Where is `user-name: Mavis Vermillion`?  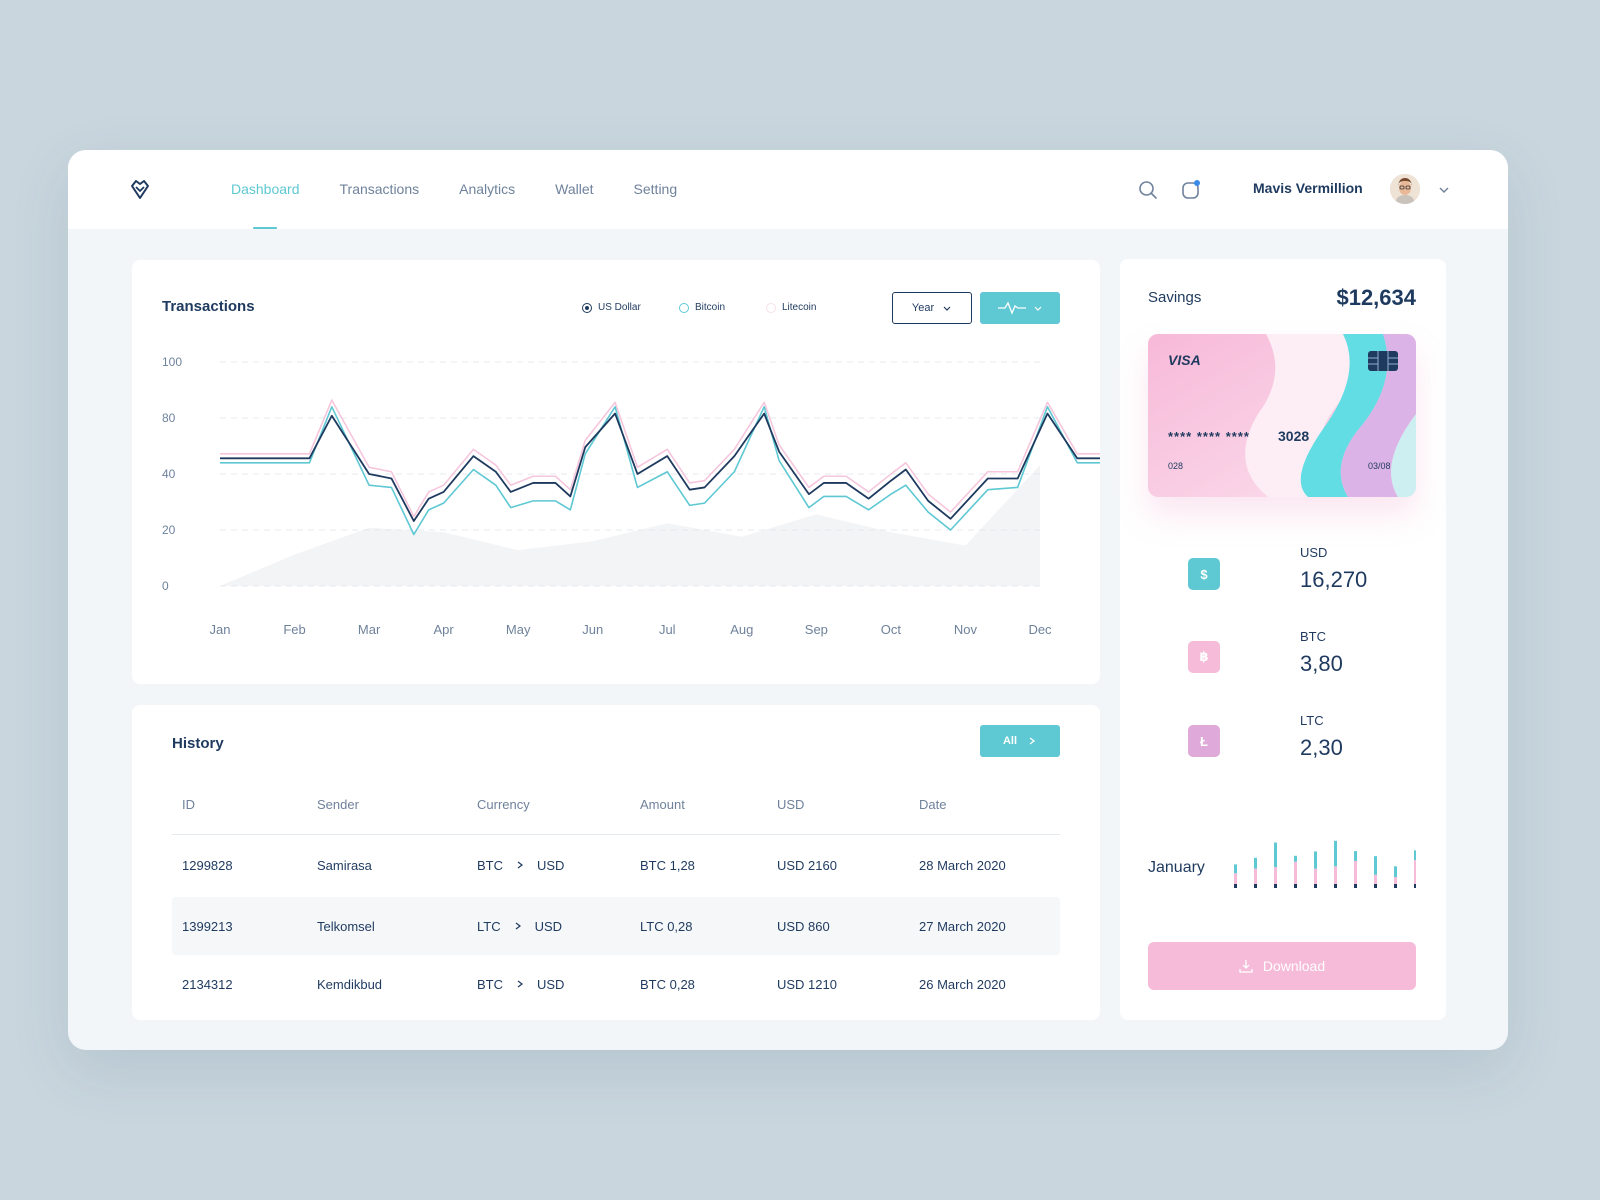
user-name: Mavis Vermillion is located at coordinates (1308, 188).